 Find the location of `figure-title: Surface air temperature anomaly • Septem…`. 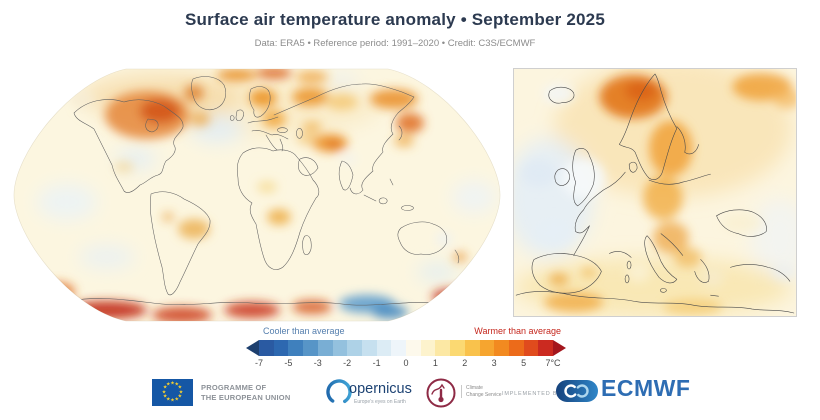

figure-title: Surface air temperature anomaly • Septem… is located at coordinates (395, 19).